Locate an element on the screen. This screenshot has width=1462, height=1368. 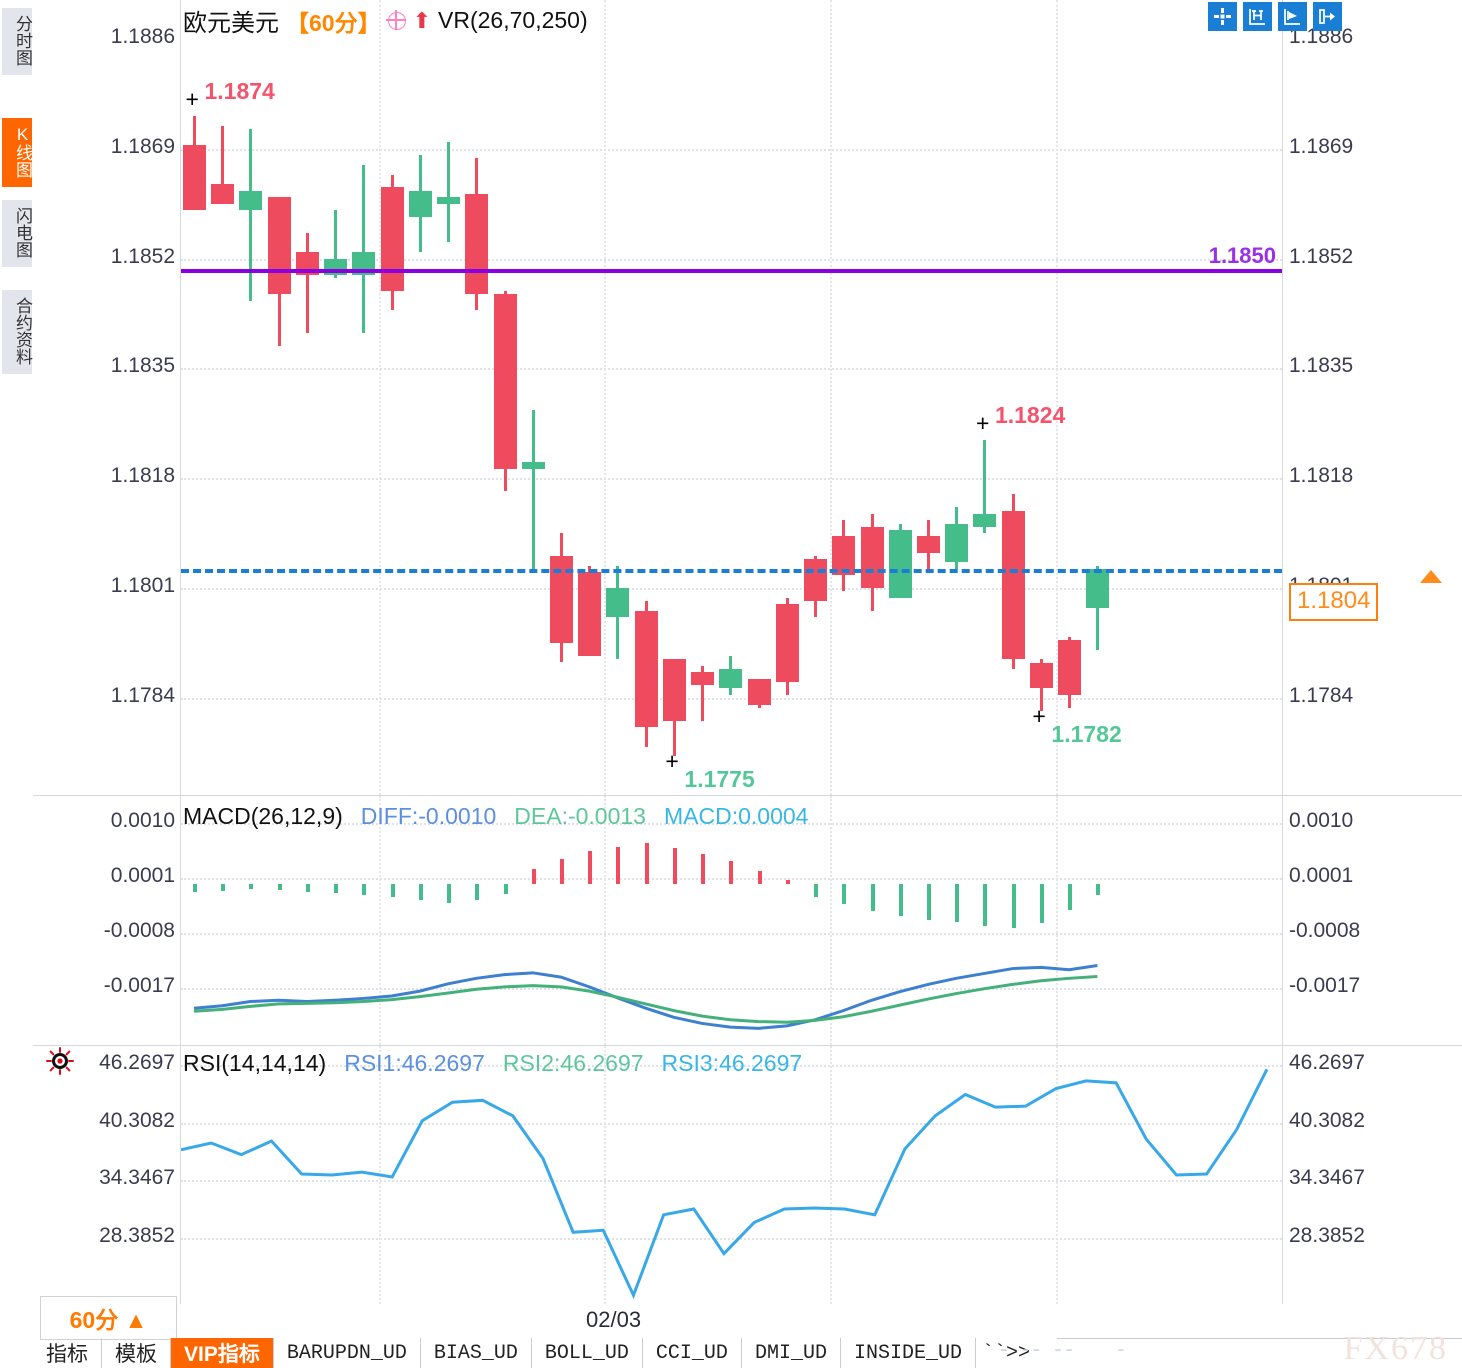
sidebar-item-lightning: 闪电图 is located at coordinates (17, 233).